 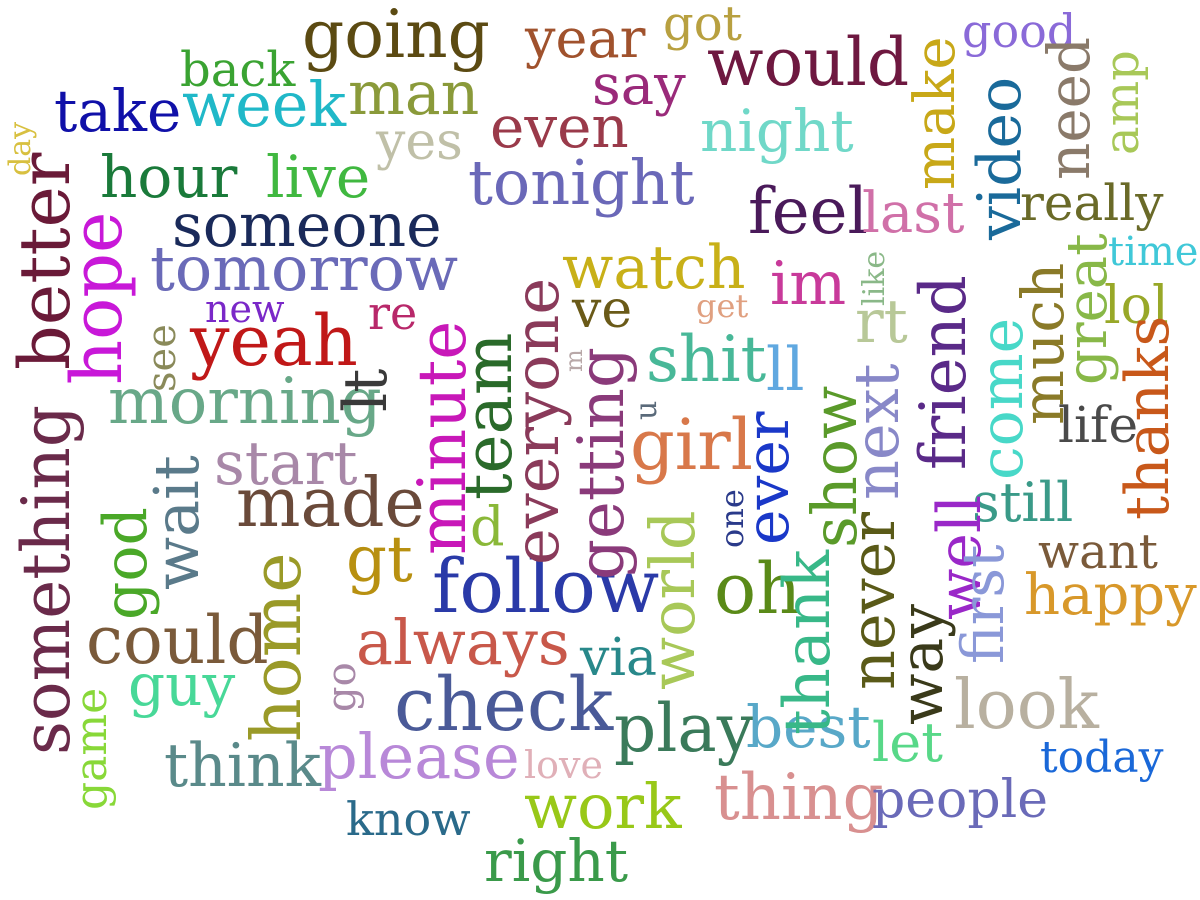 I want to click on word-week: week, so click(x=264, y=104).